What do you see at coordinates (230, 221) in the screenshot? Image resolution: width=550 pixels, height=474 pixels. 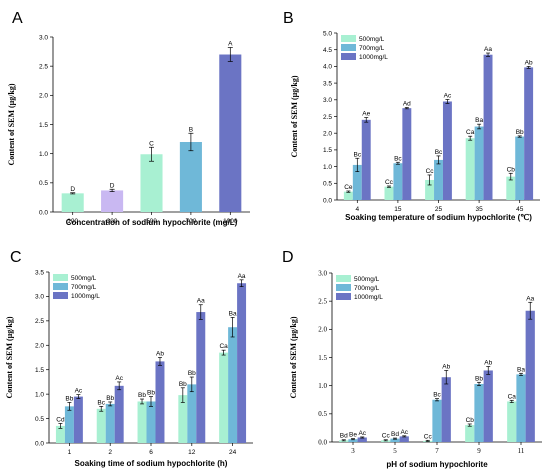 I see `x-tick-label: 1000` at bounding box center [230, 221].